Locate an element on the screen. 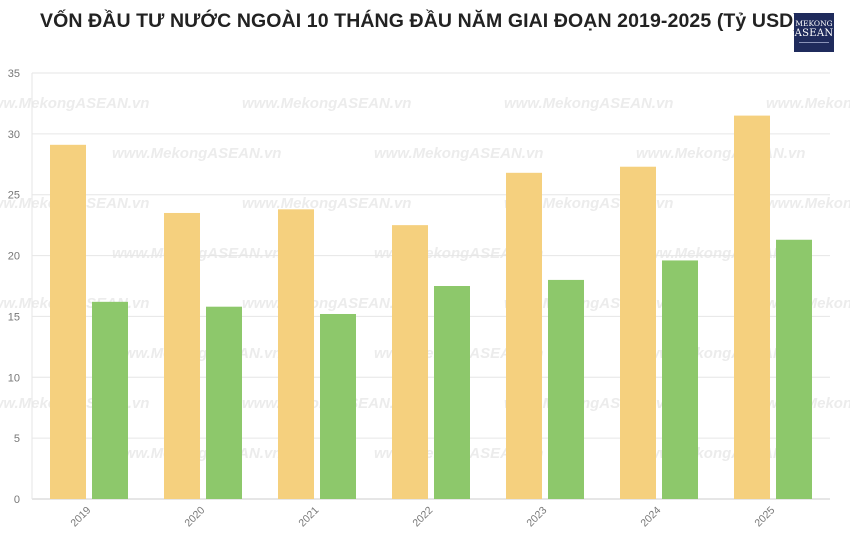  bar-series-1-2021 is located at coordinates (296, 354).